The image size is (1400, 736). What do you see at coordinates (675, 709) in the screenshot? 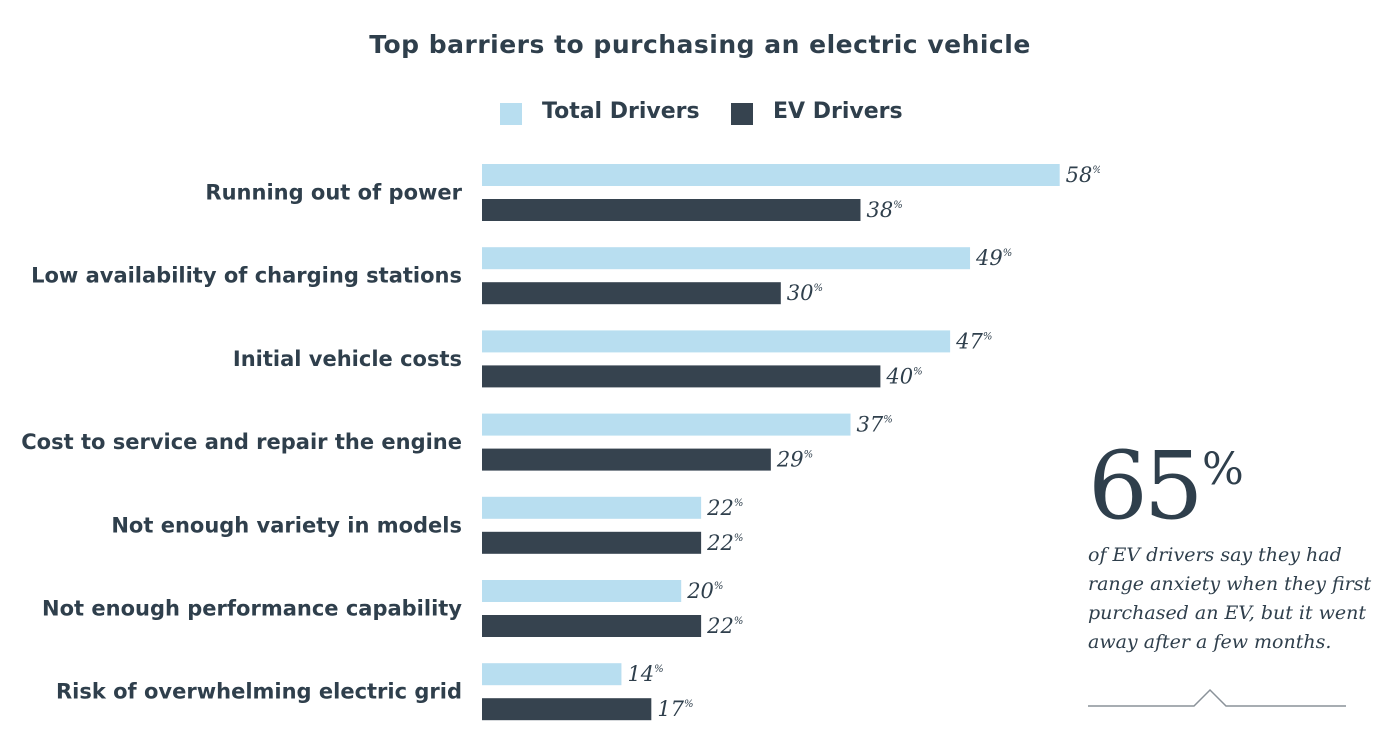
I see `data-label: 17%` at bounding box center [675, 709].